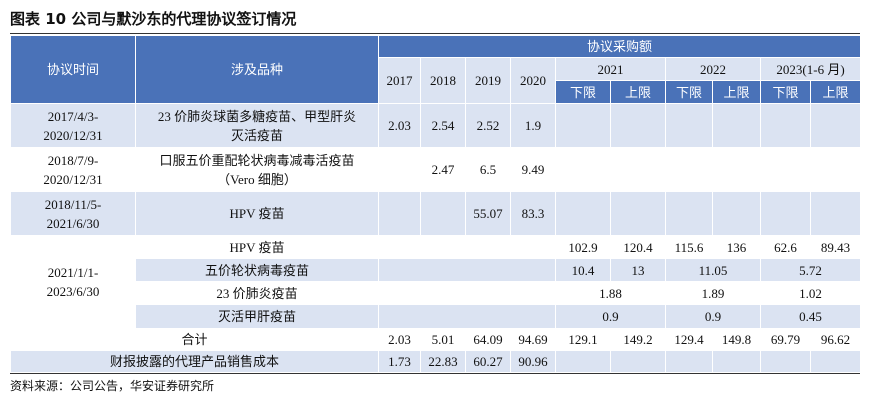 This screenshot has height=405, width=870. What do you see at coordinates (533, 125) in the screenshot?
I see `value-cell: 1.9` at bounding box center [533, 125].